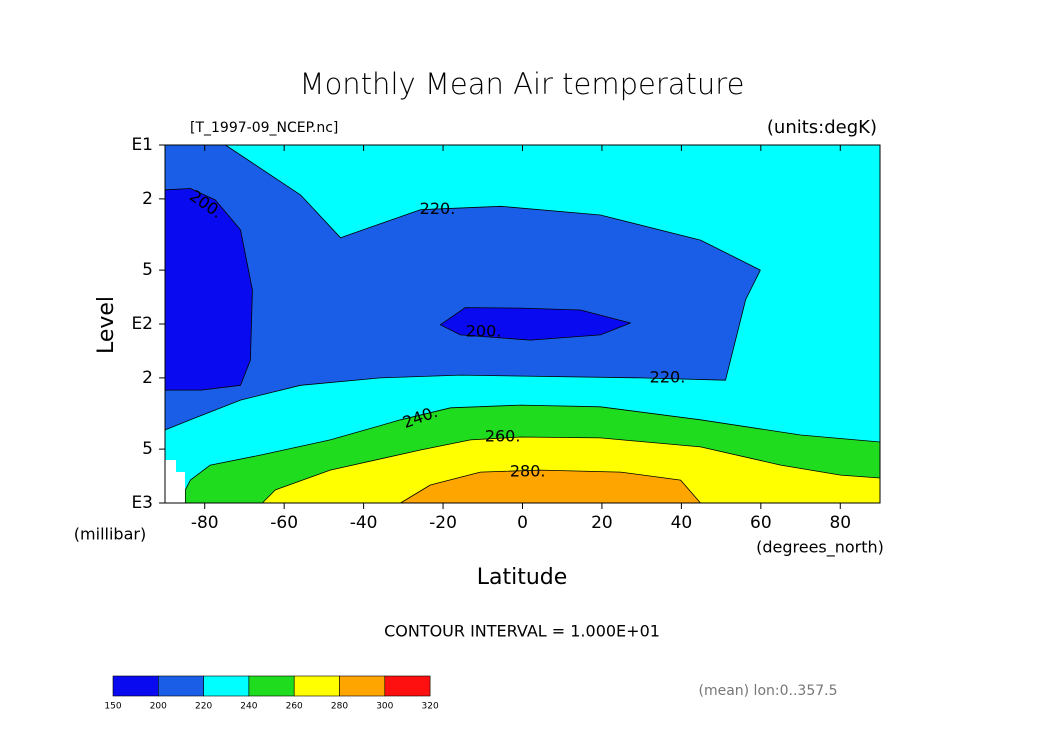 The image size is (1044, 739). What do you see at coordinates (484, 331) in the screenshot?
I see `contour-label: 200.` at bounding box center [484, 331].